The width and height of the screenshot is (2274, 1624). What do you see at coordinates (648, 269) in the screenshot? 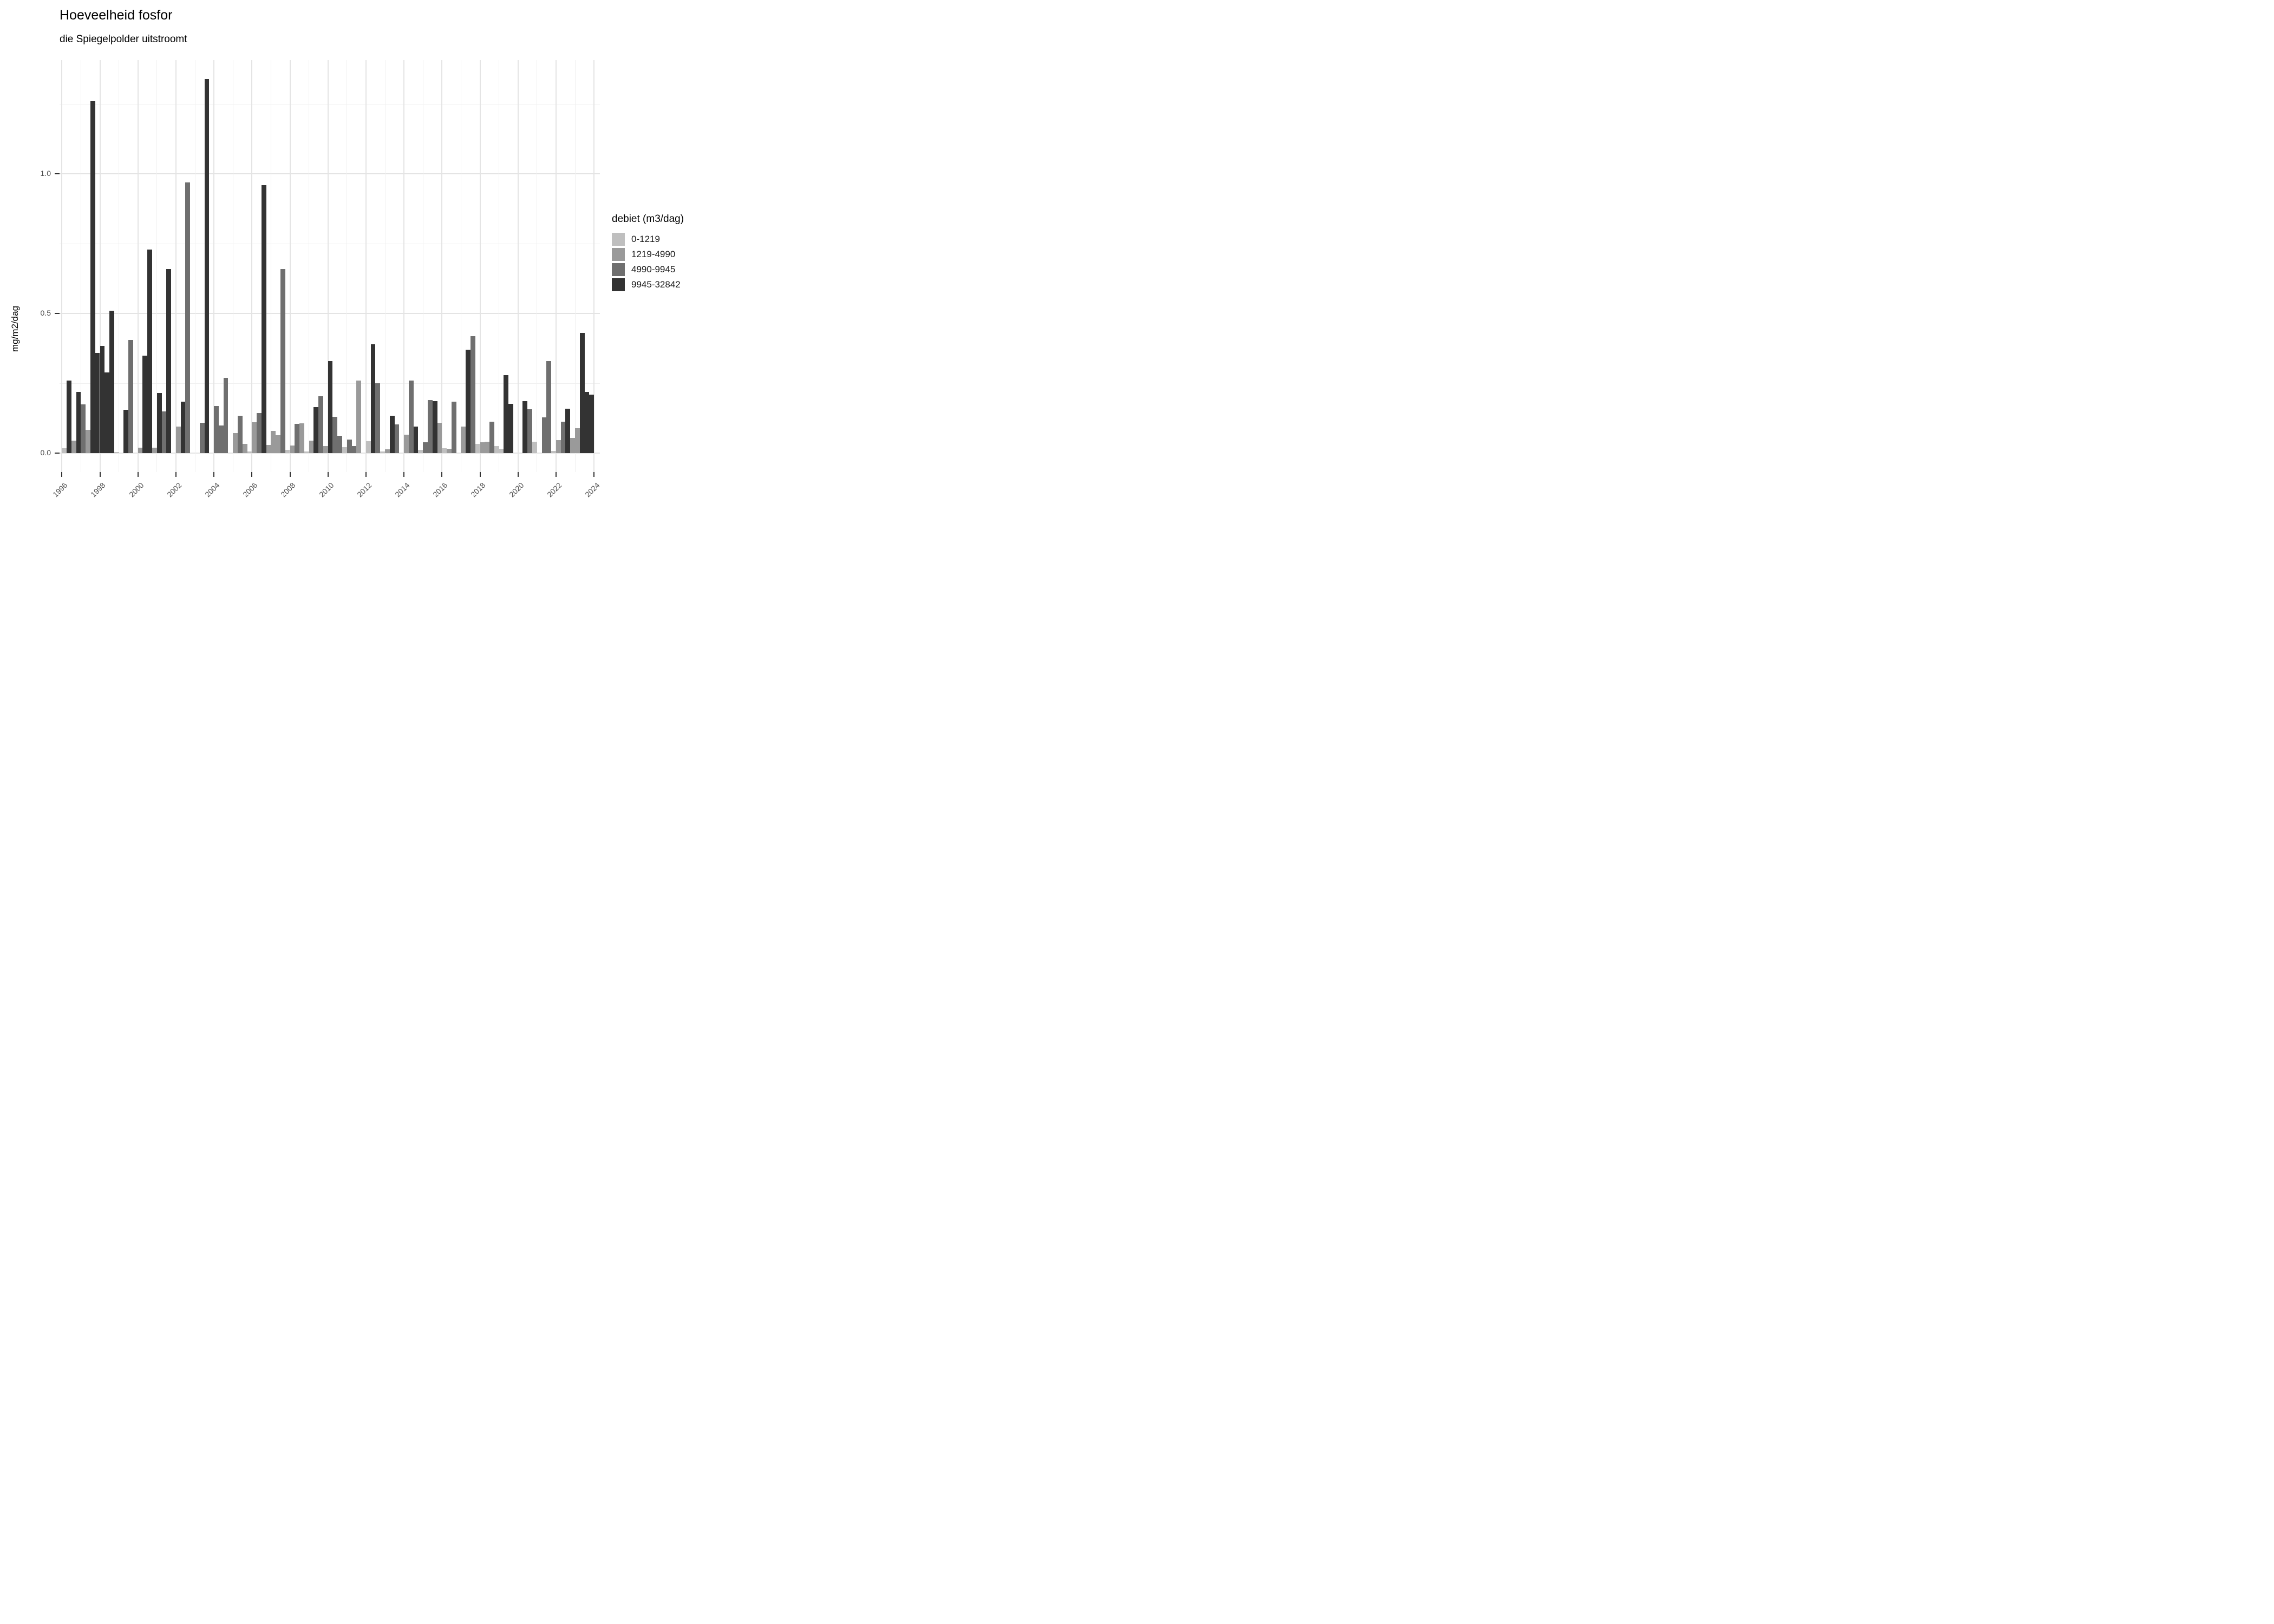
I see `legend-item: 4990-9945` at bounding box center [648, 269].